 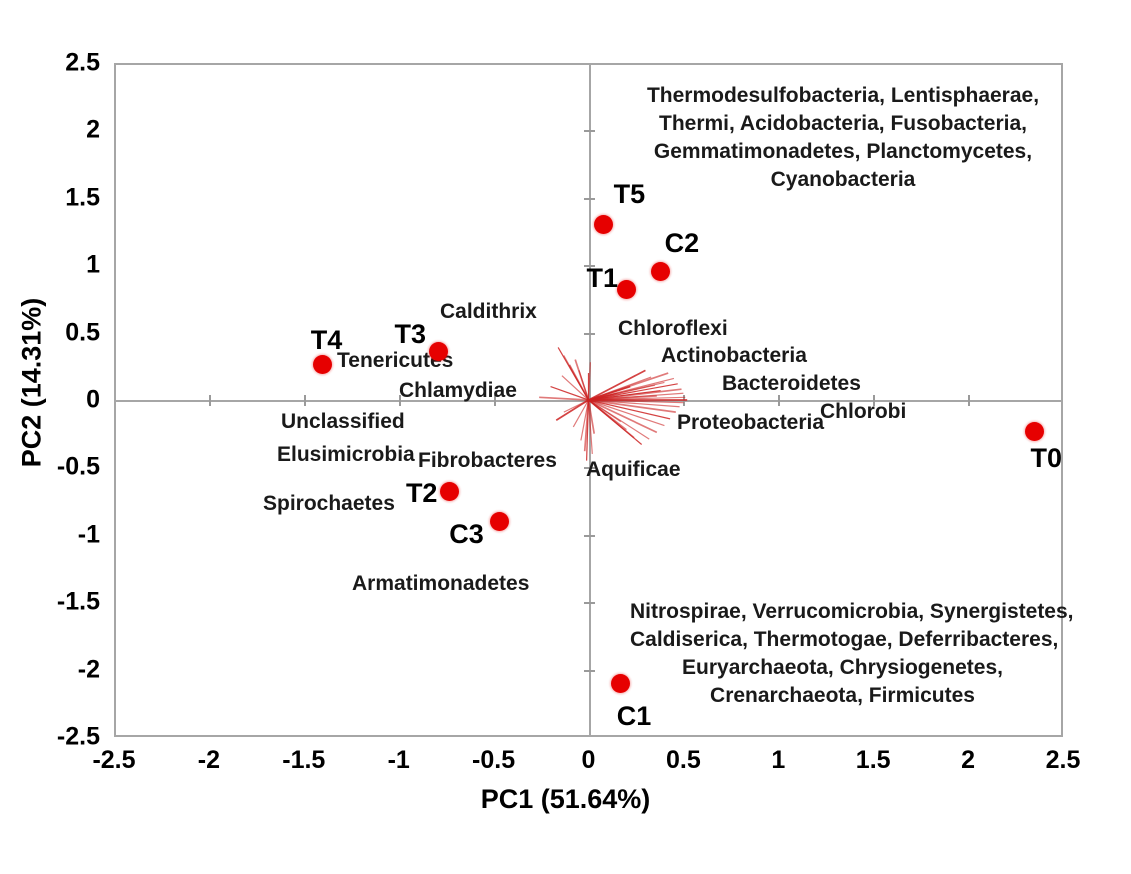 I want to click on x-tick-label: -0.5, so click(x=494, y=760).